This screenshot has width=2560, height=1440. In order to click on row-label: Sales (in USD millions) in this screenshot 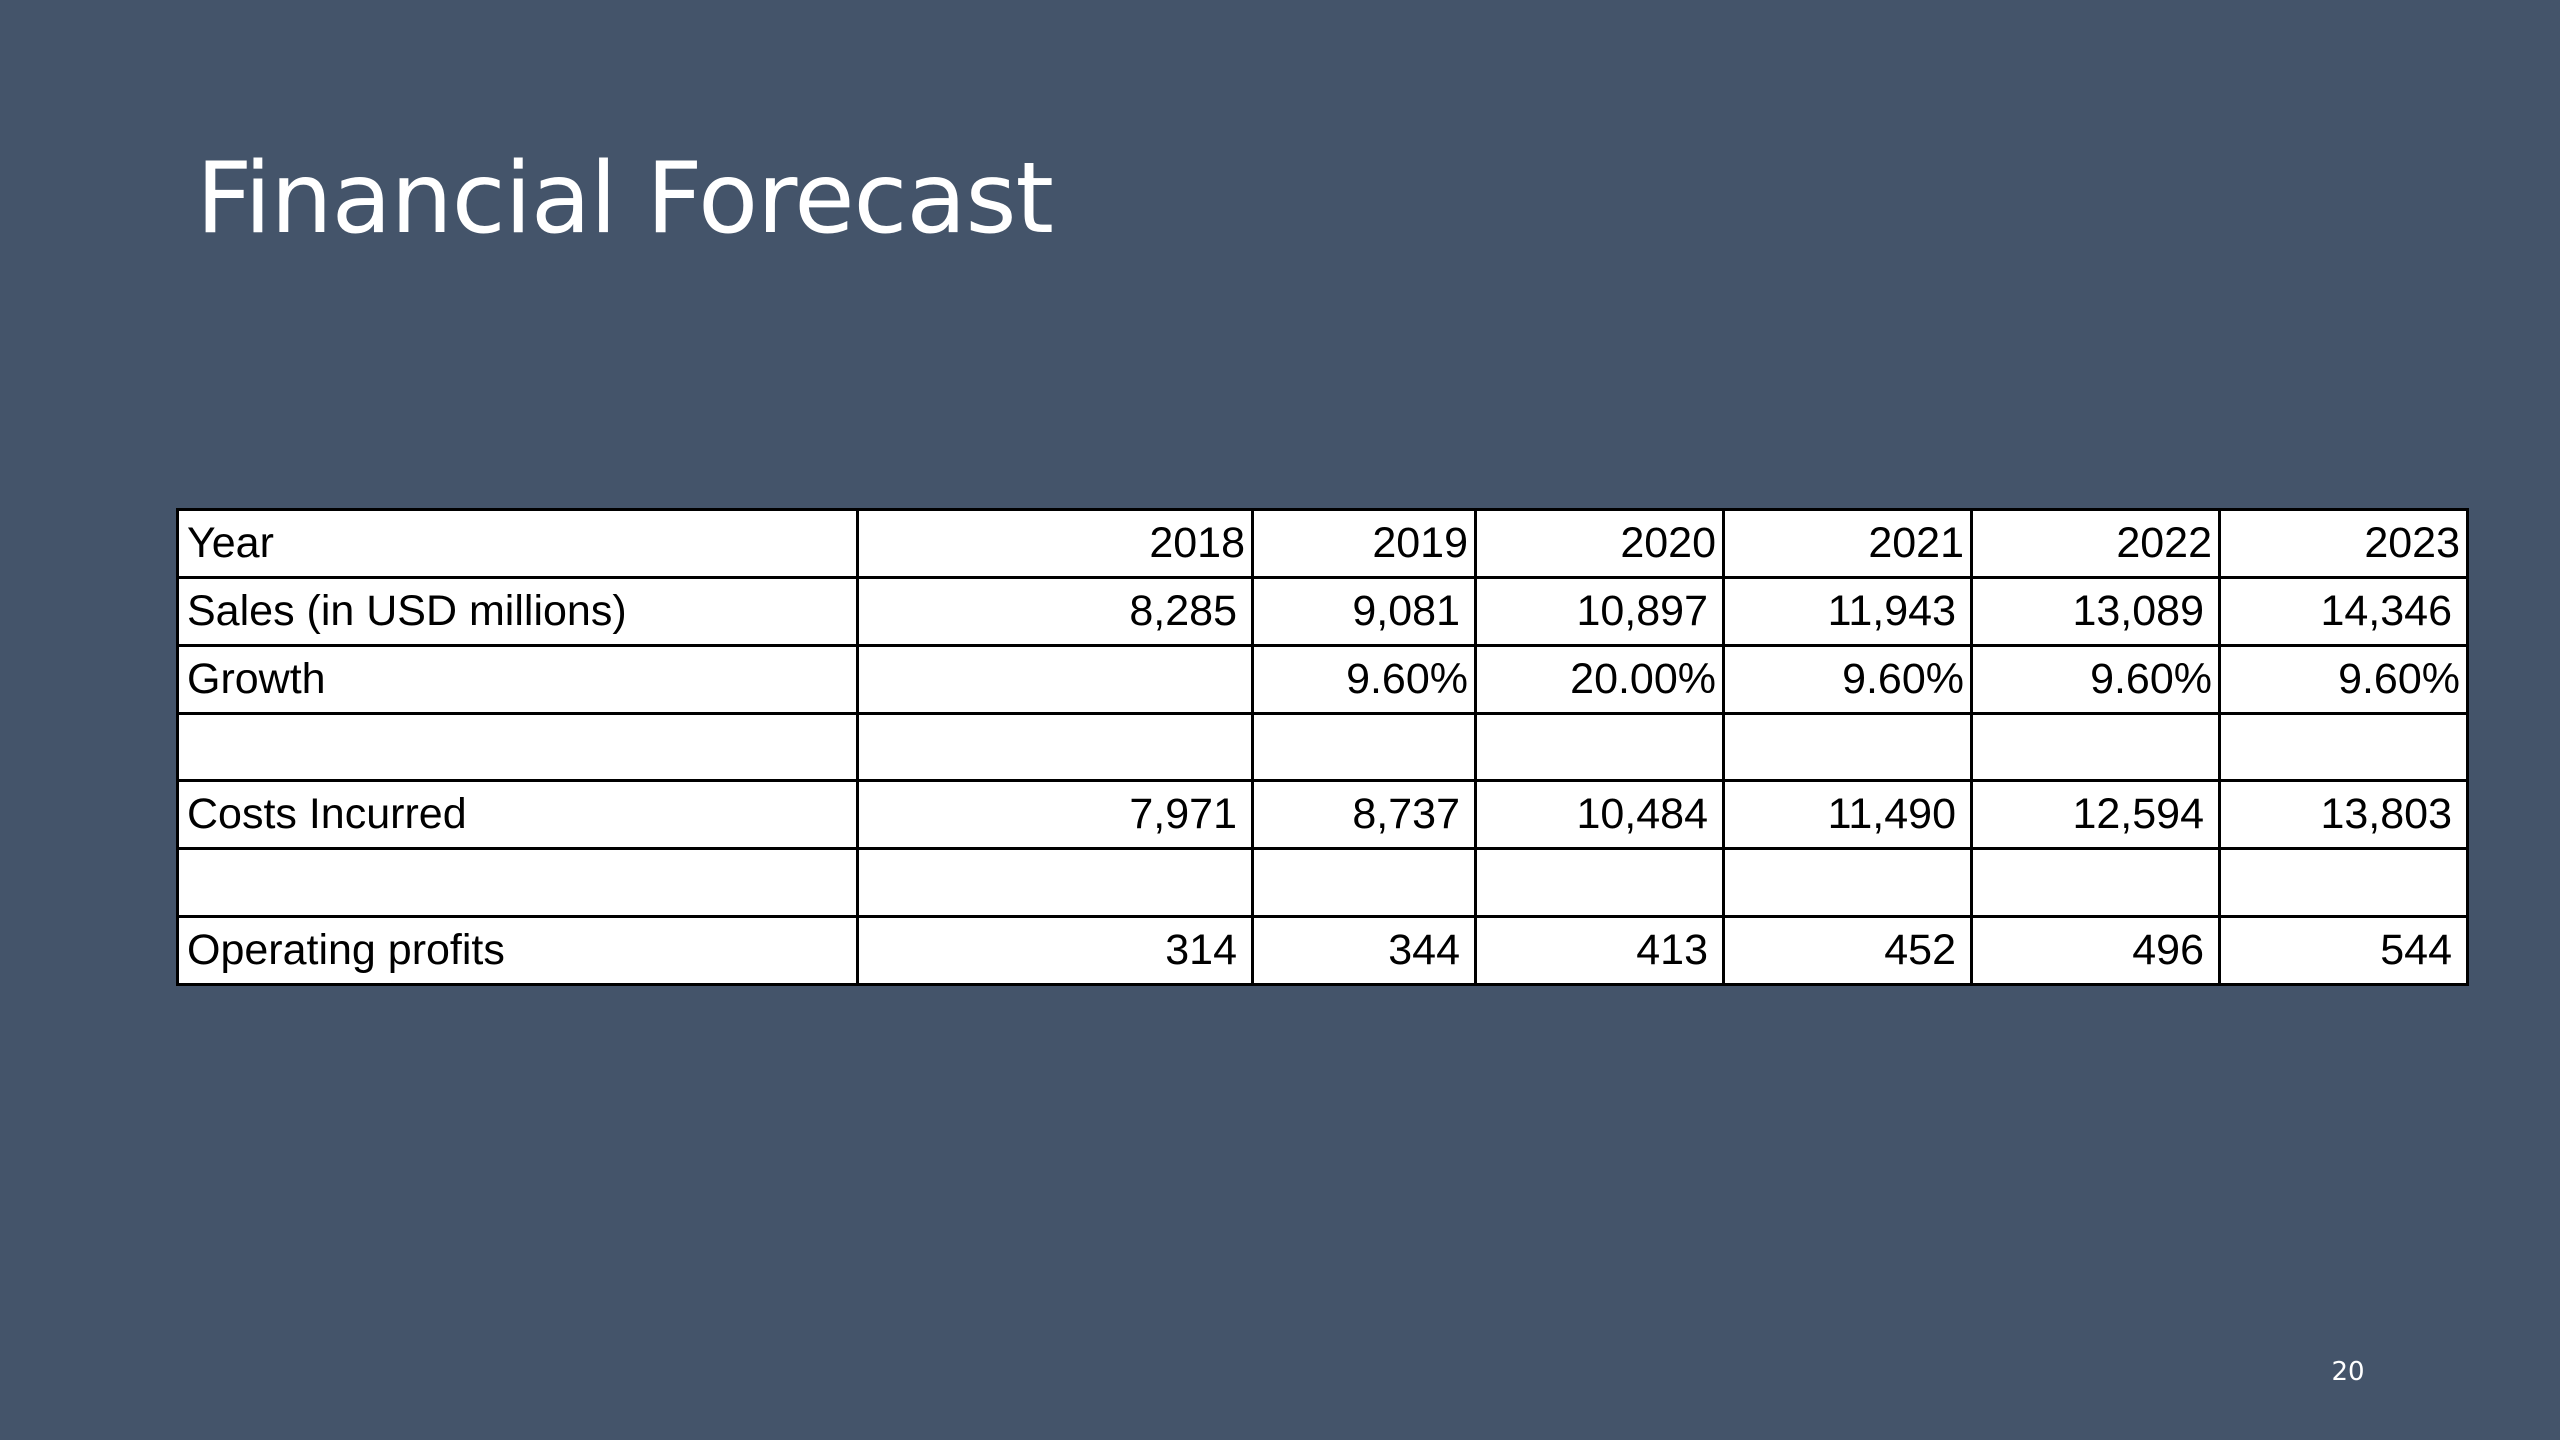, I will do `click(517, 611)`.